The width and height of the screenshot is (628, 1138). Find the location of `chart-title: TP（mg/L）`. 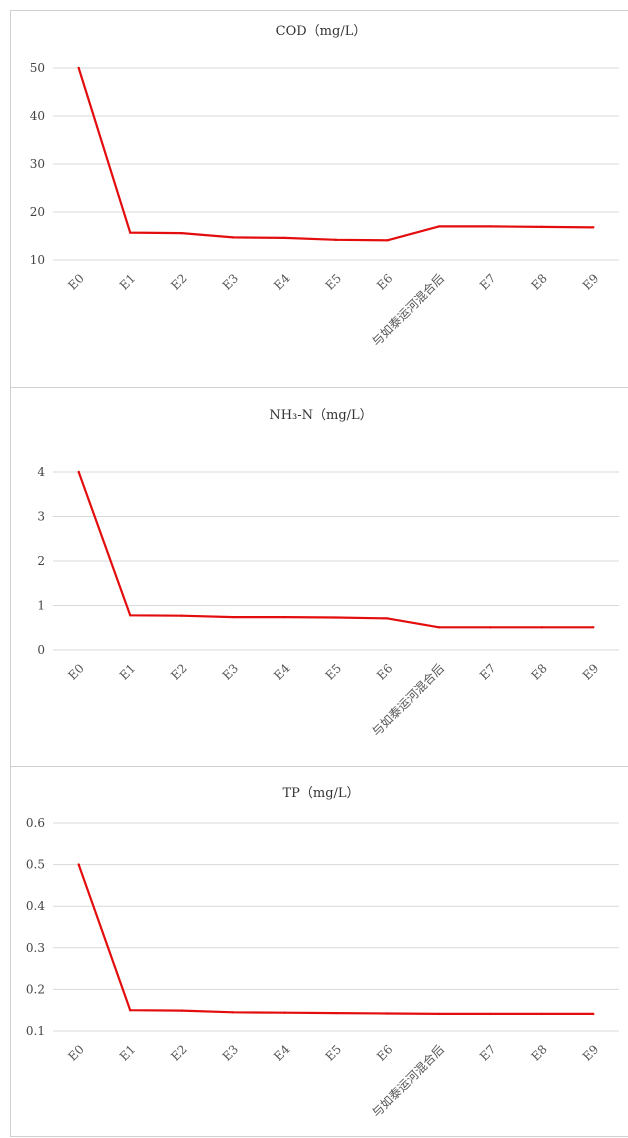

chart-title: TP（mg/L） is located at coordinates (320, 793).